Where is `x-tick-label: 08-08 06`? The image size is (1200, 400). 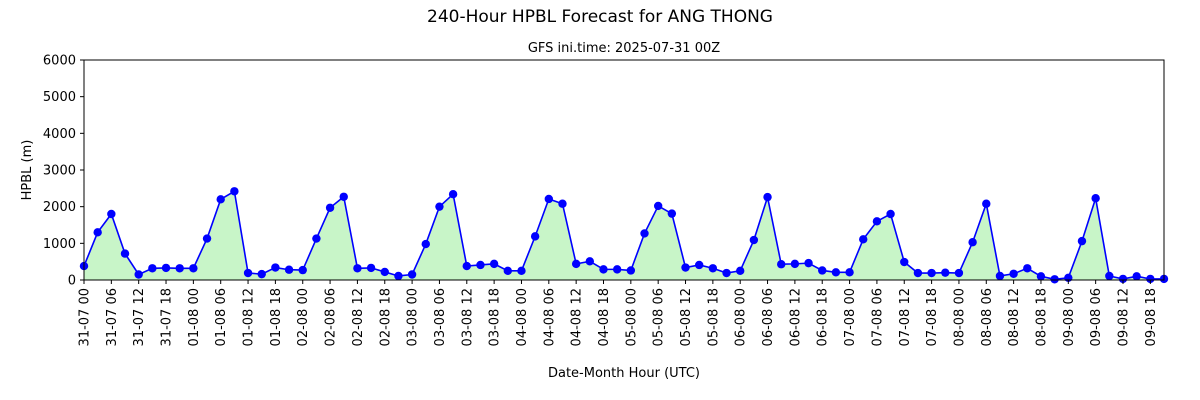 x-tick-label: 08-08 06 is located at coordinates (987, 317).